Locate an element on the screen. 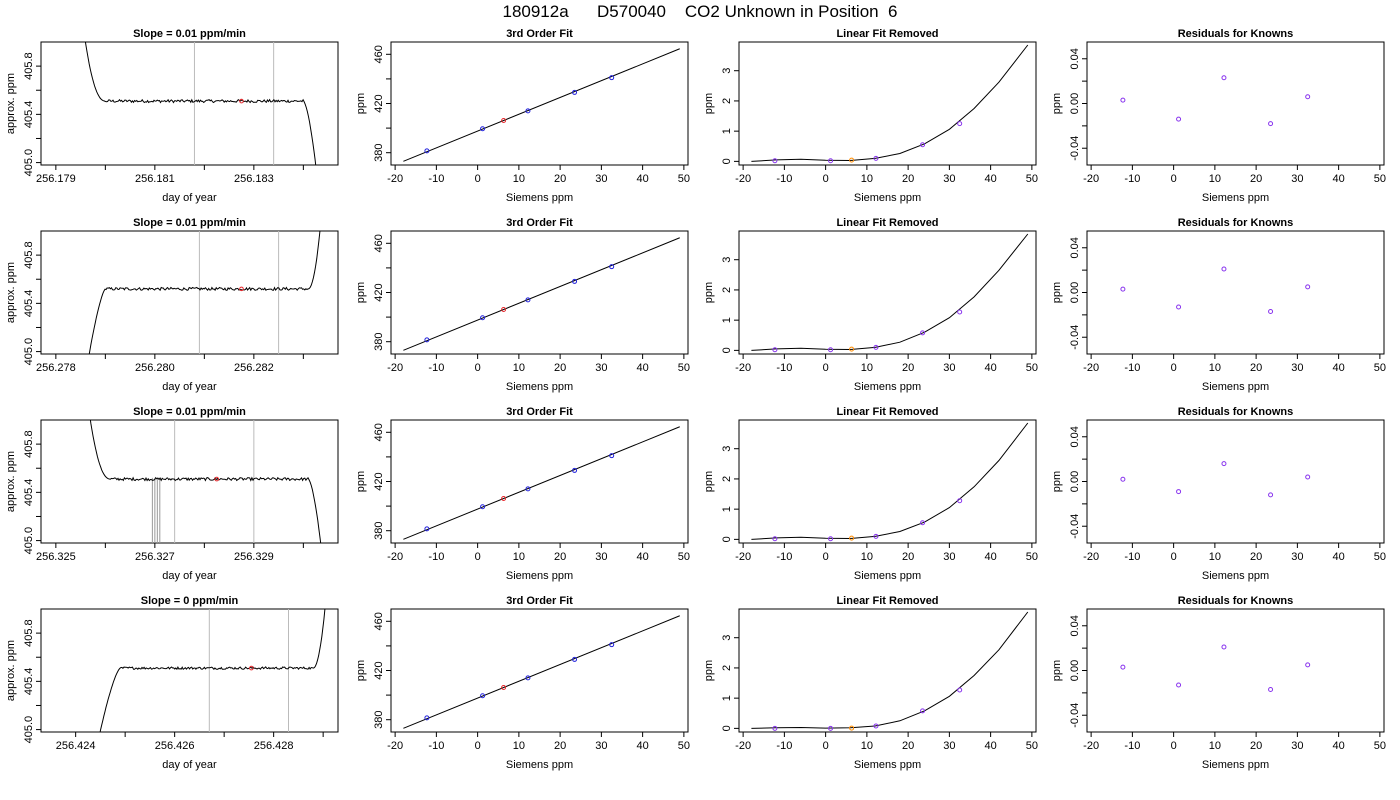 Image resolution: width=1400 pixels, height=800 pixels. panel-title: Slope = 0.01 ppm/min is located at coordinates (189, 34).